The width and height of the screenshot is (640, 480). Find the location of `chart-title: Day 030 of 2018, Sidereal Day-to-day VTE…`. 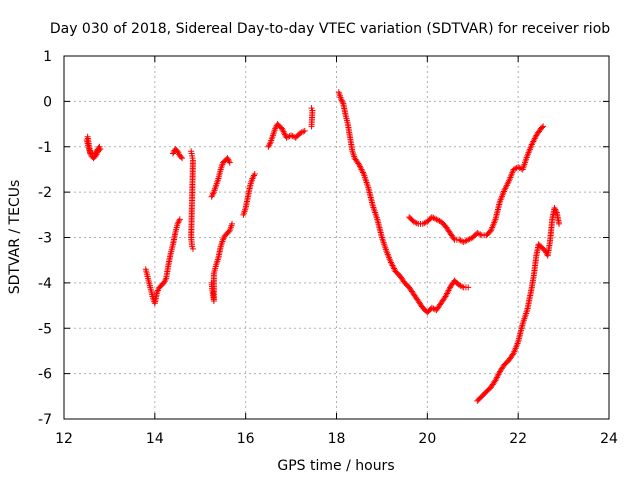

chart-title: Day 030 of 2018, Sidereal Day-to-day VTE… is located at coordinates (330, 29).